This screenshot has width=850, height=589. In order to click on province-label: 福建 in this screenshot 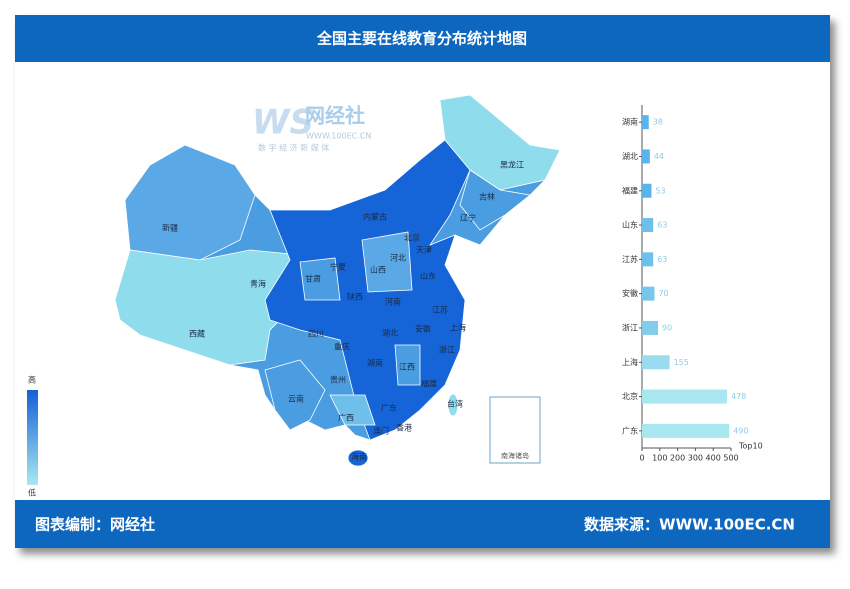, I will do `click(429, 384)`.